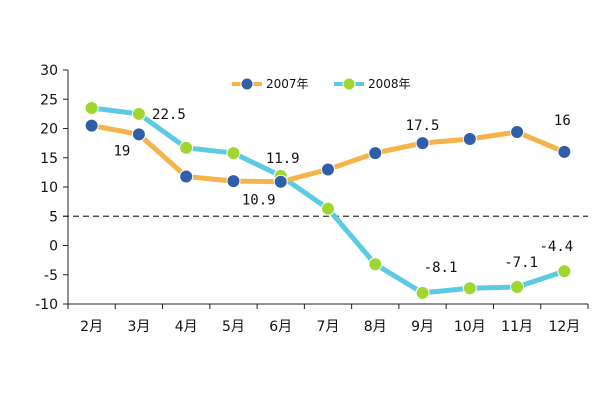  Describe the element at coordinates (557, 247) in the screenshot. I see `data-label: -4.4` at that location.